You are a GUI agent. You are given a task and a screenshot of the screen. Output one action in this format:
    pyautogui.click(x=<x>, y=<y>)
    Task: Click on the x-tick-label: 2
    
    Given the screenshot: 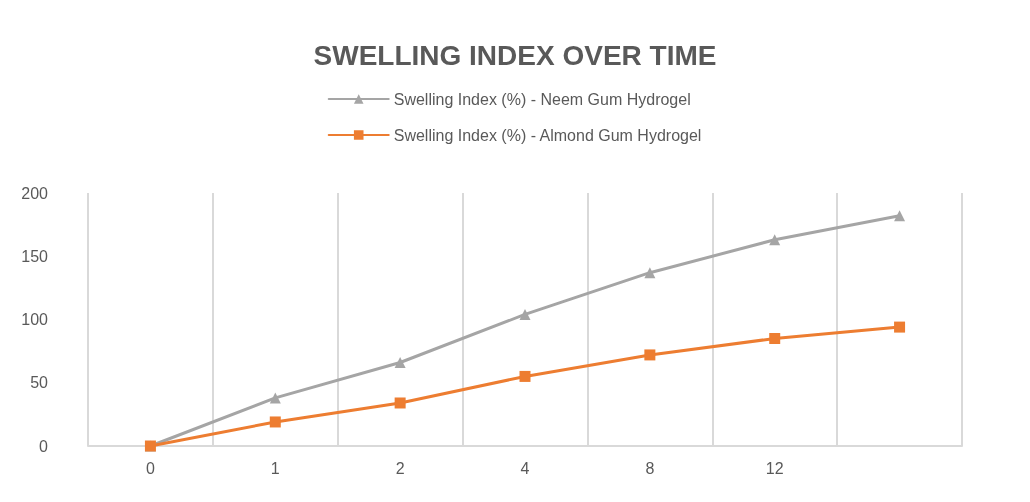 What is the action you would take?
    pyautogui.click(x=400, y=468)
    